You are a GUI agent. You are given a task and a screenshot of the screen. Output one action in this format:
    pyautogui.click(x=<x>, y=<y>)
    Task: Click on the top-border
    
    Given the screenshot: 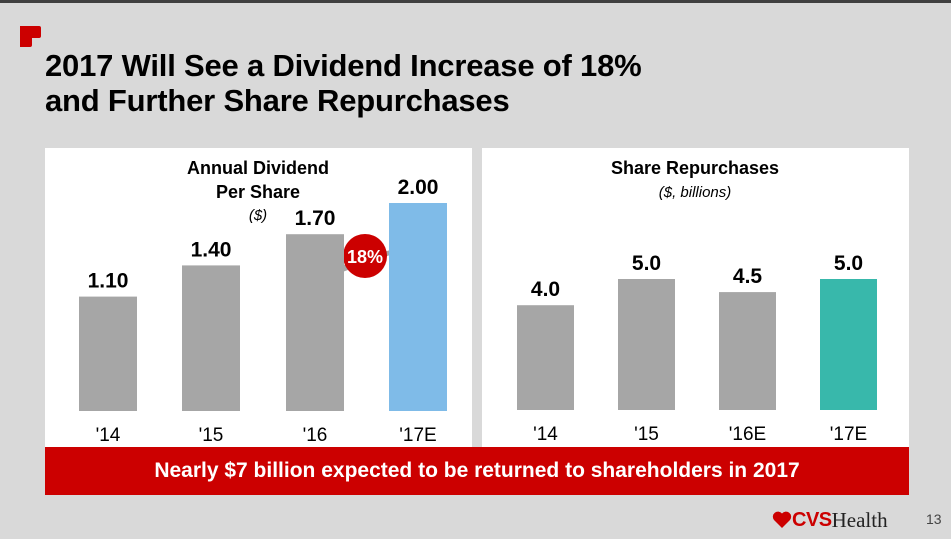 What is the action you would take?
    pyautogui.click(x=475, y=1)
    